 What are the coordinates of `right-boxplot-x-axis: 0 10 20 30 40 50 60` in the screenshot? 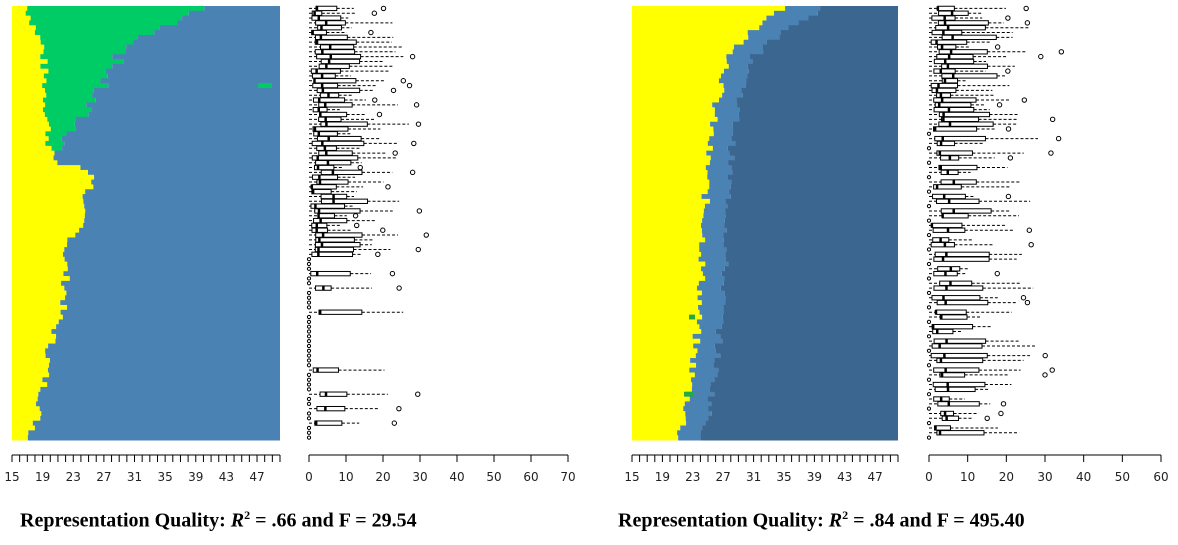 It's located at (1047, 469).